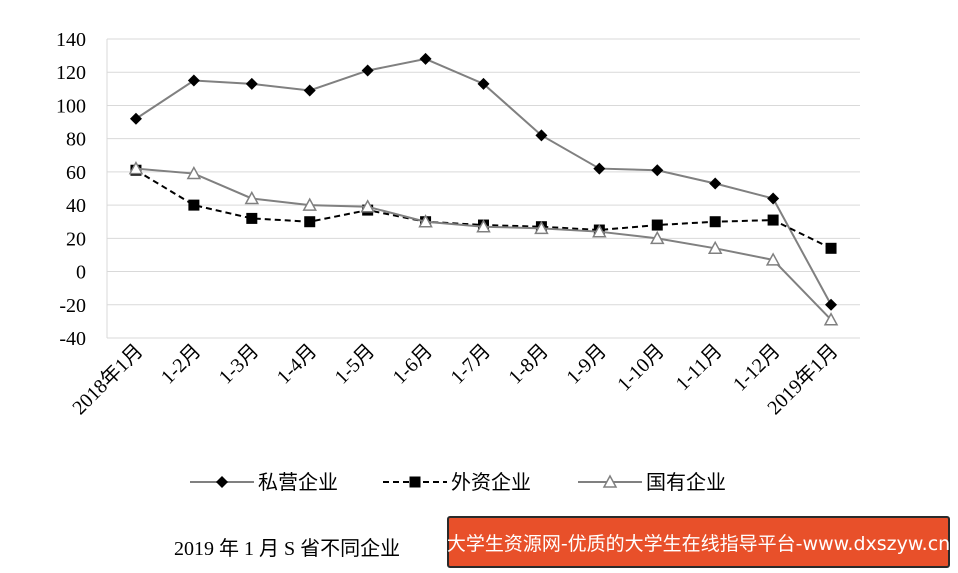 The image size is (958, 573). What do you see at coordinates (71, 40) in the screenshot?
I see `y-tick-label: 140` at bounding box center [71, 40].